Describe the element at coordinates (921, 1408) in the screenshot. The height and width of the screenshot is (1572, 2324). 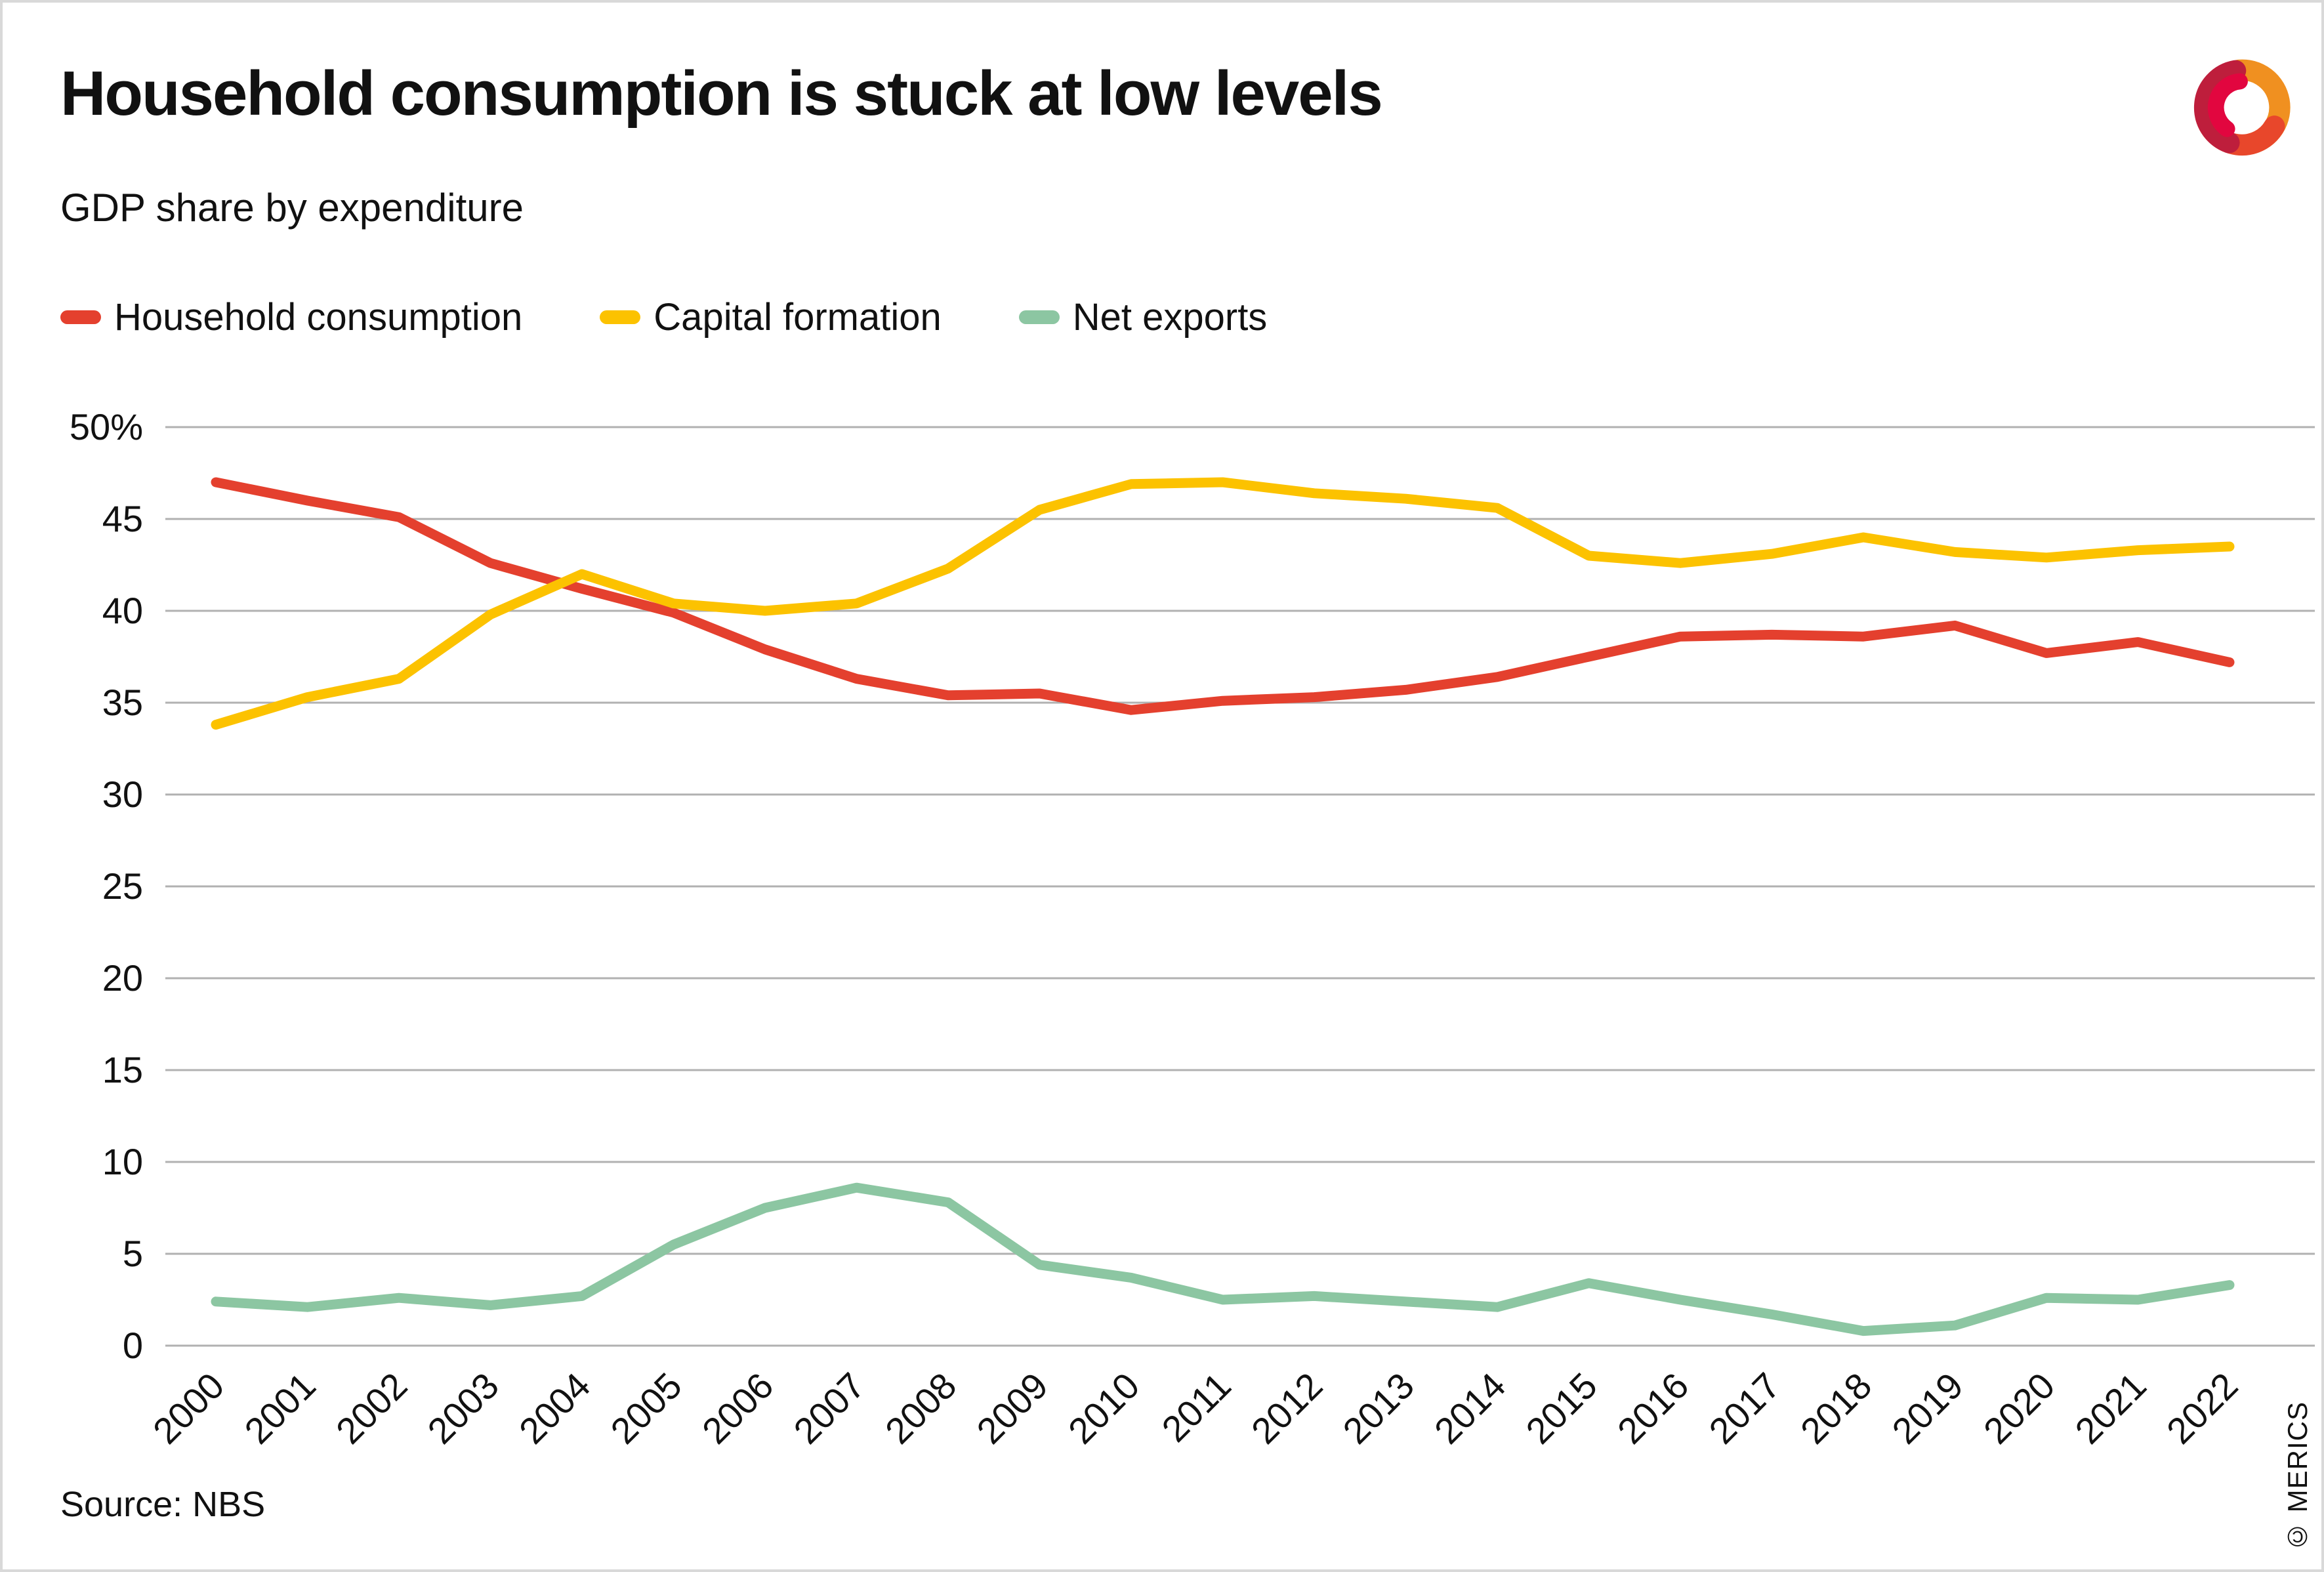
I see `svg-text: 2008` at that location.